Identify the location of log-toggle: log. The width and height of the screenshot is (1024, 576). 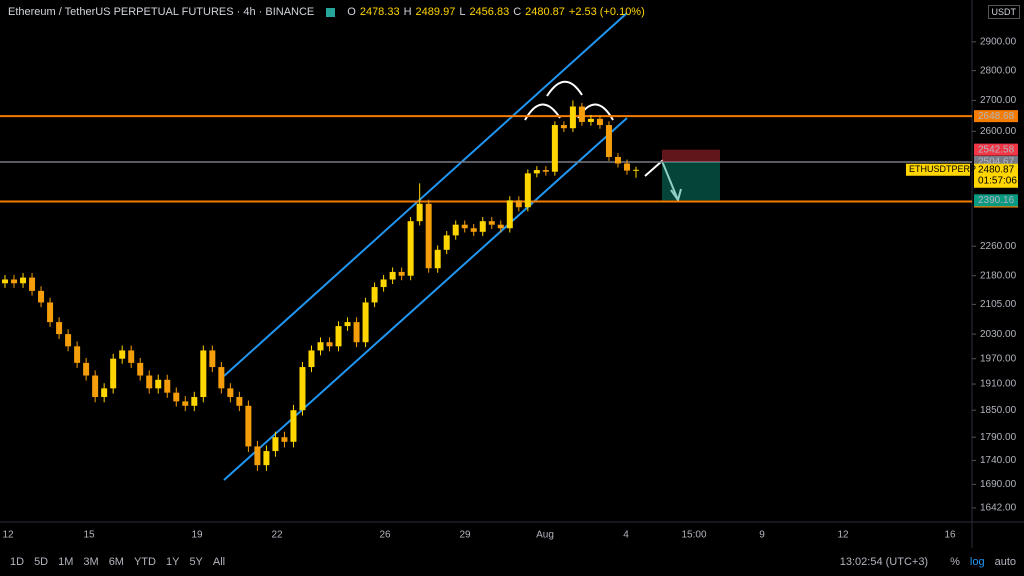
(977, 562).